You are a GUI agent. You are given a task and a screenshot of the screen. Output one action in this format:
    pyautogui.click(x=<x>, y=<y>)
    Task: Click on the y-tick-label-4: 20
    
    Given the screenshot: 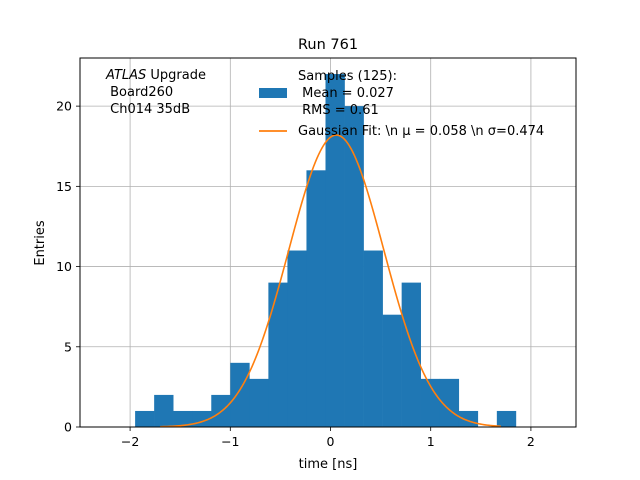 What is the action you would take?
    pyautogui.click(x=64, y=106)
    